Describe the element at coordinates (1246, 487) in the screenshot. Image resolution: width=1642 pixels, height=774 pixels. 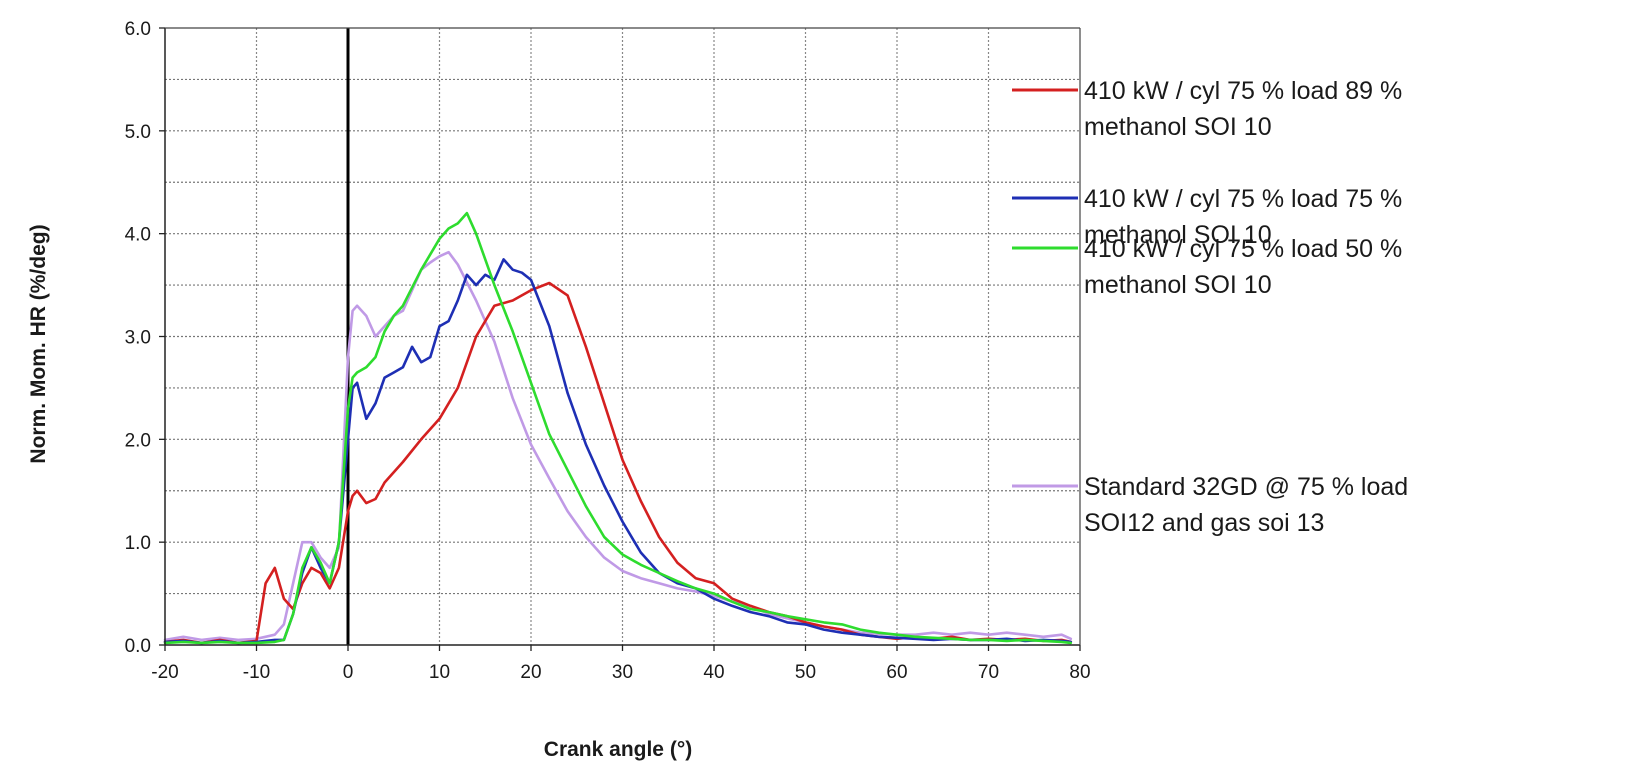
I see `legend-label: Standard 32GD @ 75 % load` at that location.